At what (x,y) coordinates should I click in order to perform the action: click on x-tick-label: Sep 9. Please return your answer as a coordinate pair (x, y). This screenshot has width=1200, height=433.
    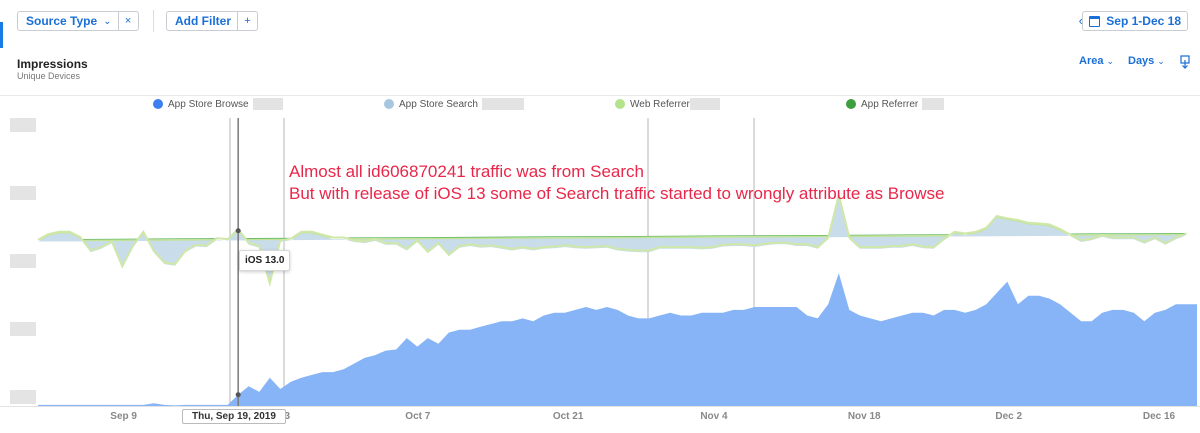
    Looking at the image, I should click on (123, 416).